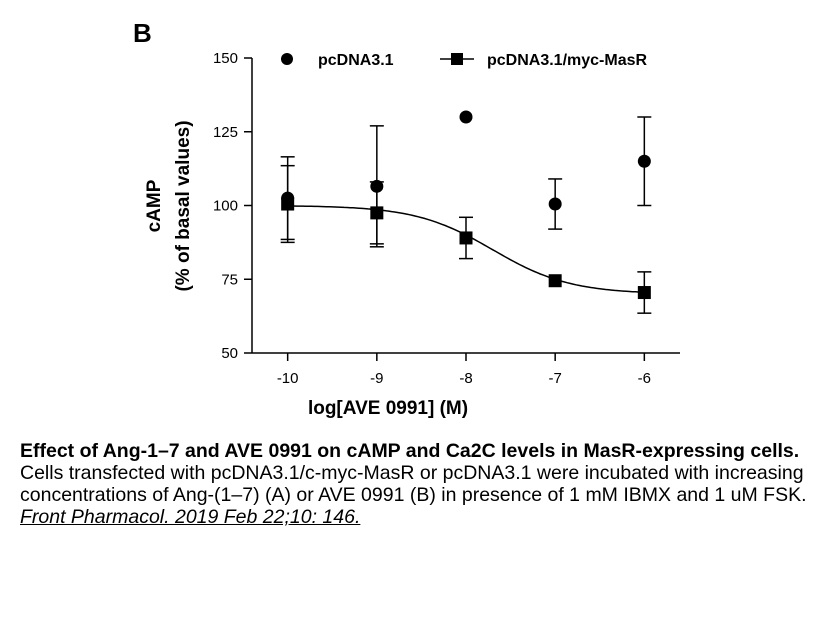 The width and height of the screenshot is (831, 624). I want to click on y-tick-label: 150, so click(225, 58).